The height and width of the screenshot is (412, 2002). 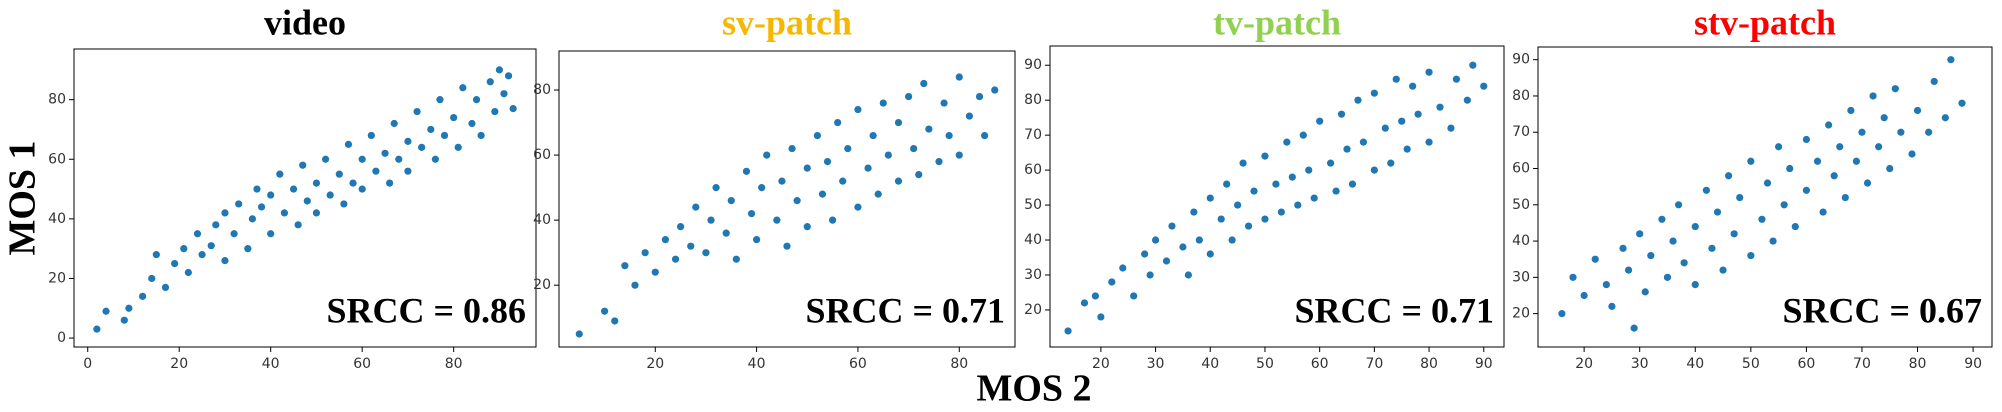 What do you see at coordinates (1033, 389) in the screenshot?
I see `x-axis-label: MOS 2` at bounding box center [1033, 389].